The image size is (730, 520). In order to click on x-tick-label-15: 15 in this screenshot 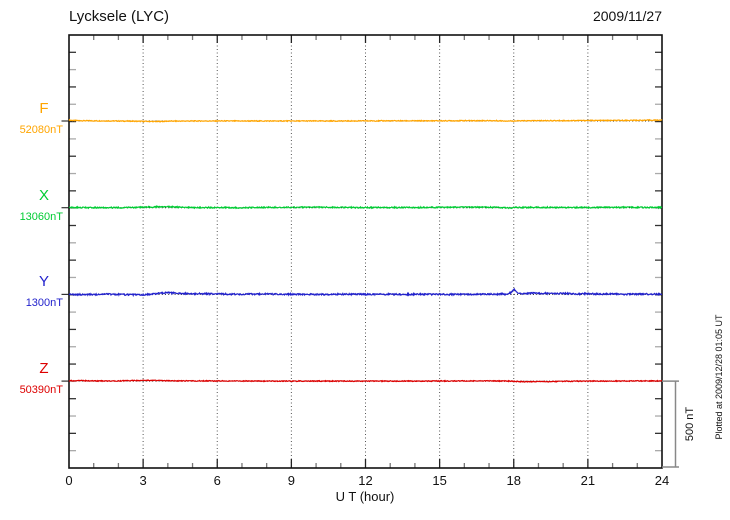, I will do `click(439, 480)`.